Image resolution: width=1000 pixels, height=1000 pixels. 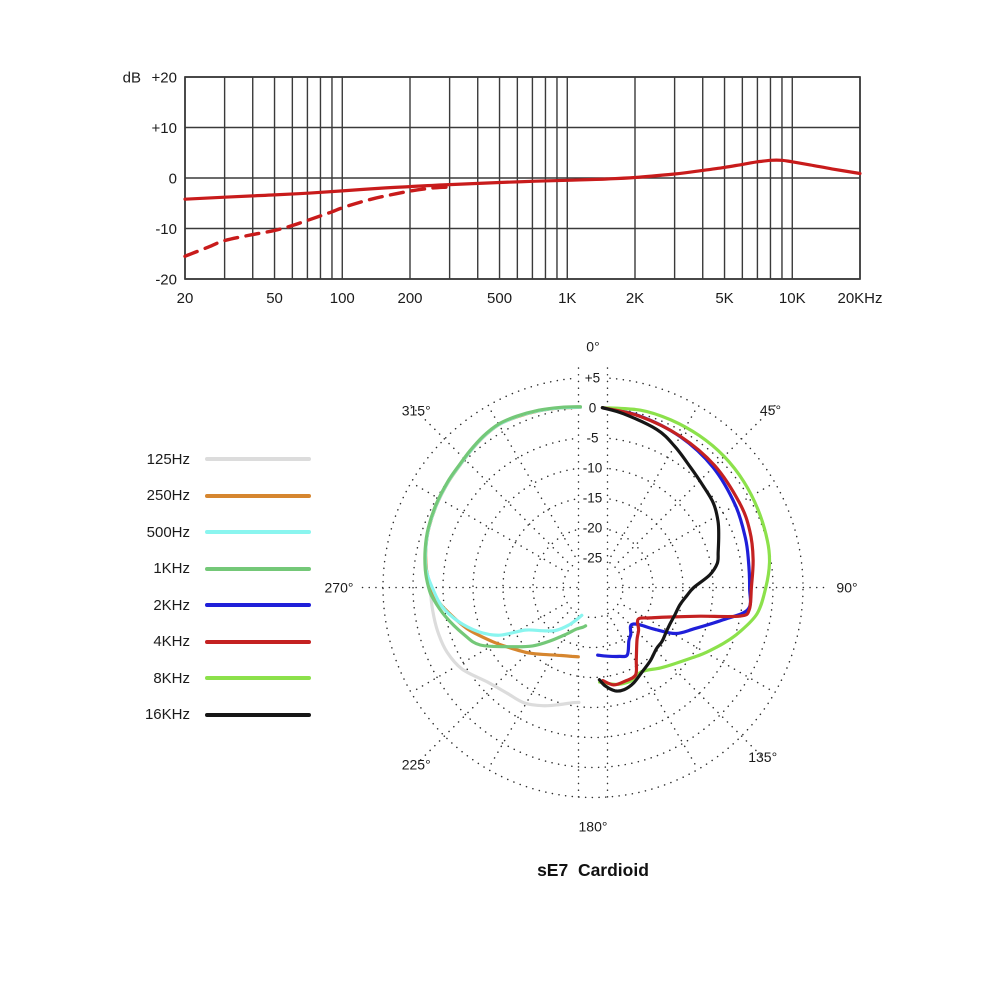 I want to click on legend-item: 250Hz, so click(x=219, y=496).